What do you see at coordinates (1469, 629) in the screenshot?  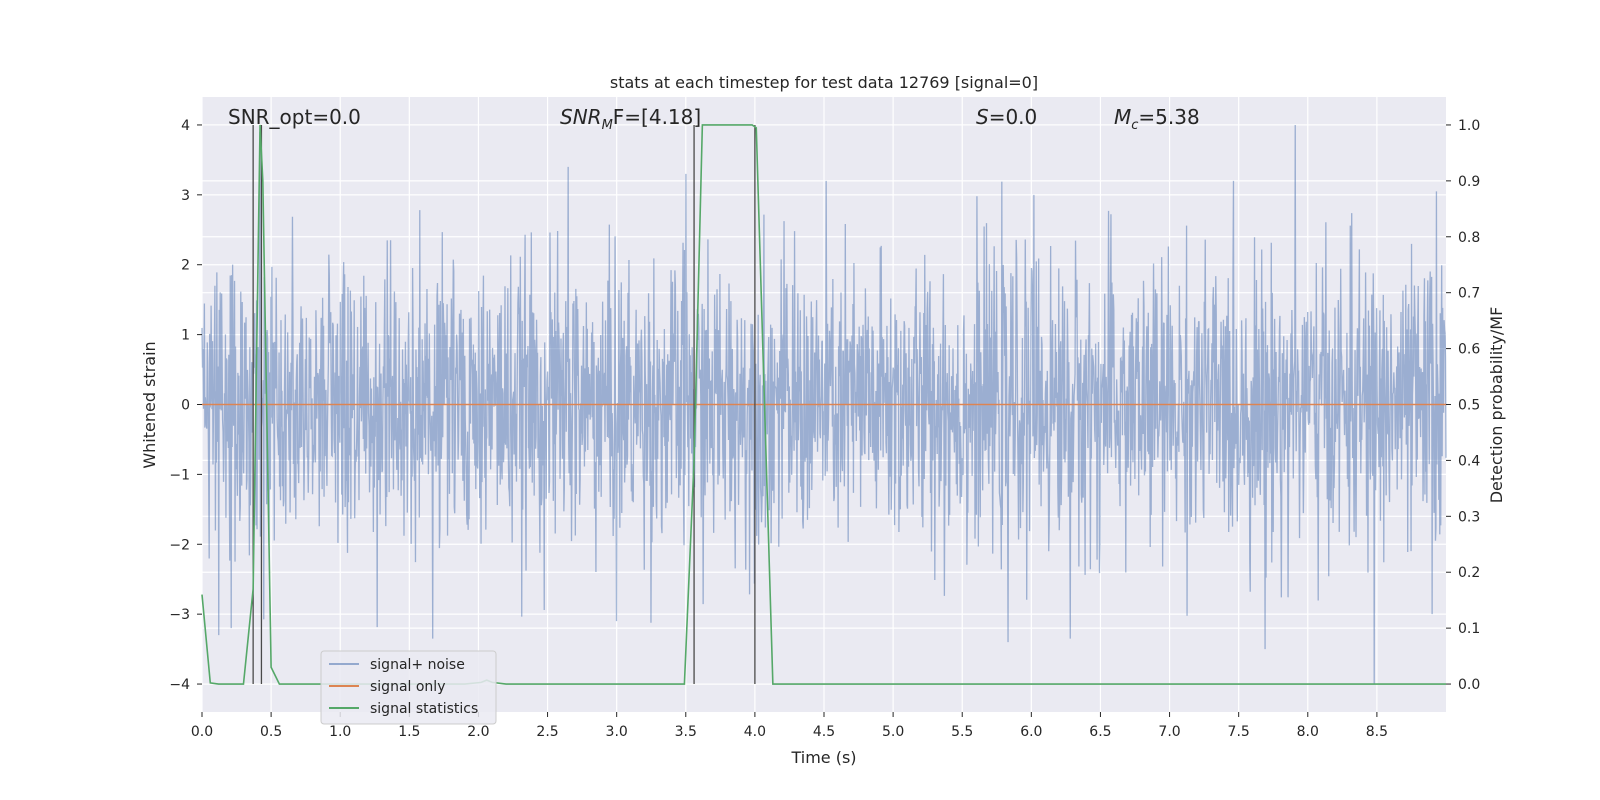 I see `y-right-tick-label: 0.1` at bounding box center [1469, 629].